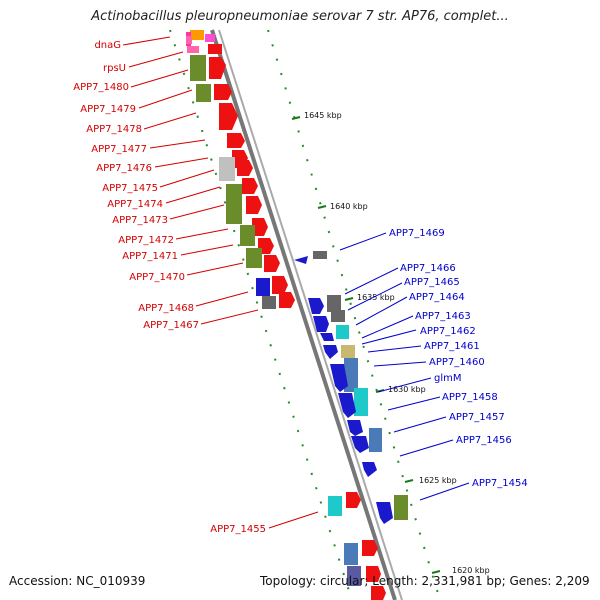 The height and width of the screenshot is (600, 600). Describe the element at coordinates (470, 397) in the screenshot. I see `gene-label: APP7_1458` at that location.